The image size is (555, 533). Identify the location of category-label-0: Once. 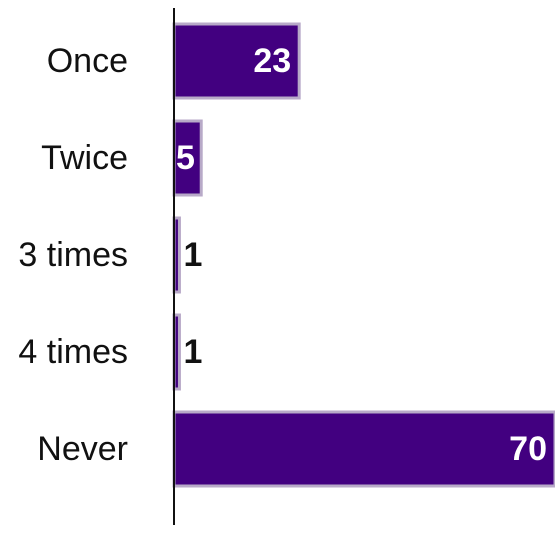
(87, 61).